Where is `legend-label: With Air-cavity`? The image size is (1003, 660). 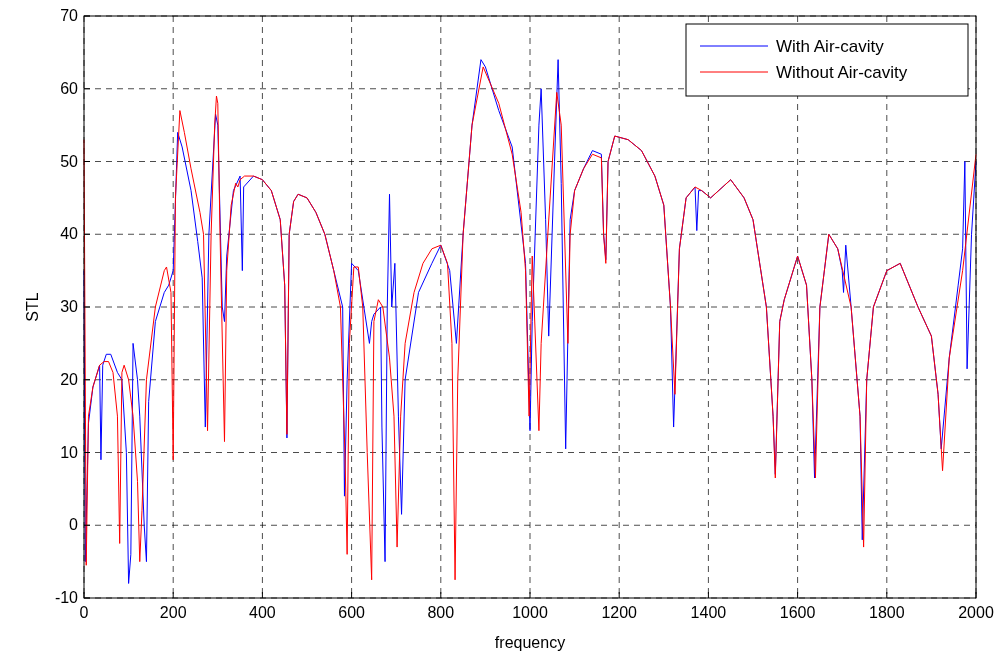 legend-label: With Air-cavity is located at coordinates (830, 46).